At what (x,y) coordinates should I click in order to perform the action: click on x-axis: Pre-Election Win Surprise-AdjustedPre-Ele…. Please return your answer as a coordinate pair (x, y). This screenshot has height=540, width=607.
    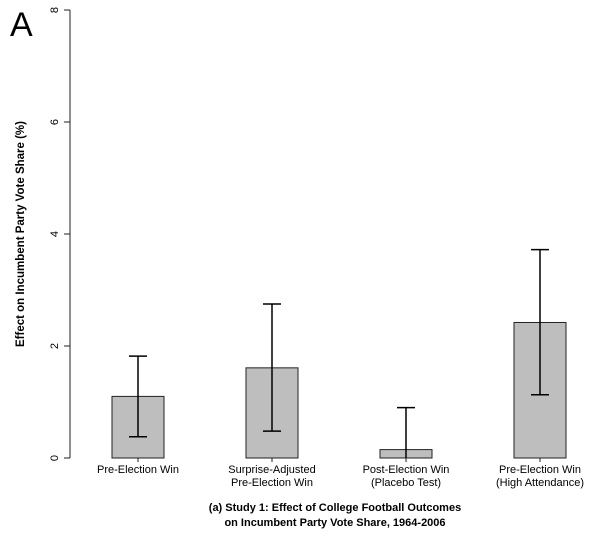
    Looking at the image, I should click on (340, 473).